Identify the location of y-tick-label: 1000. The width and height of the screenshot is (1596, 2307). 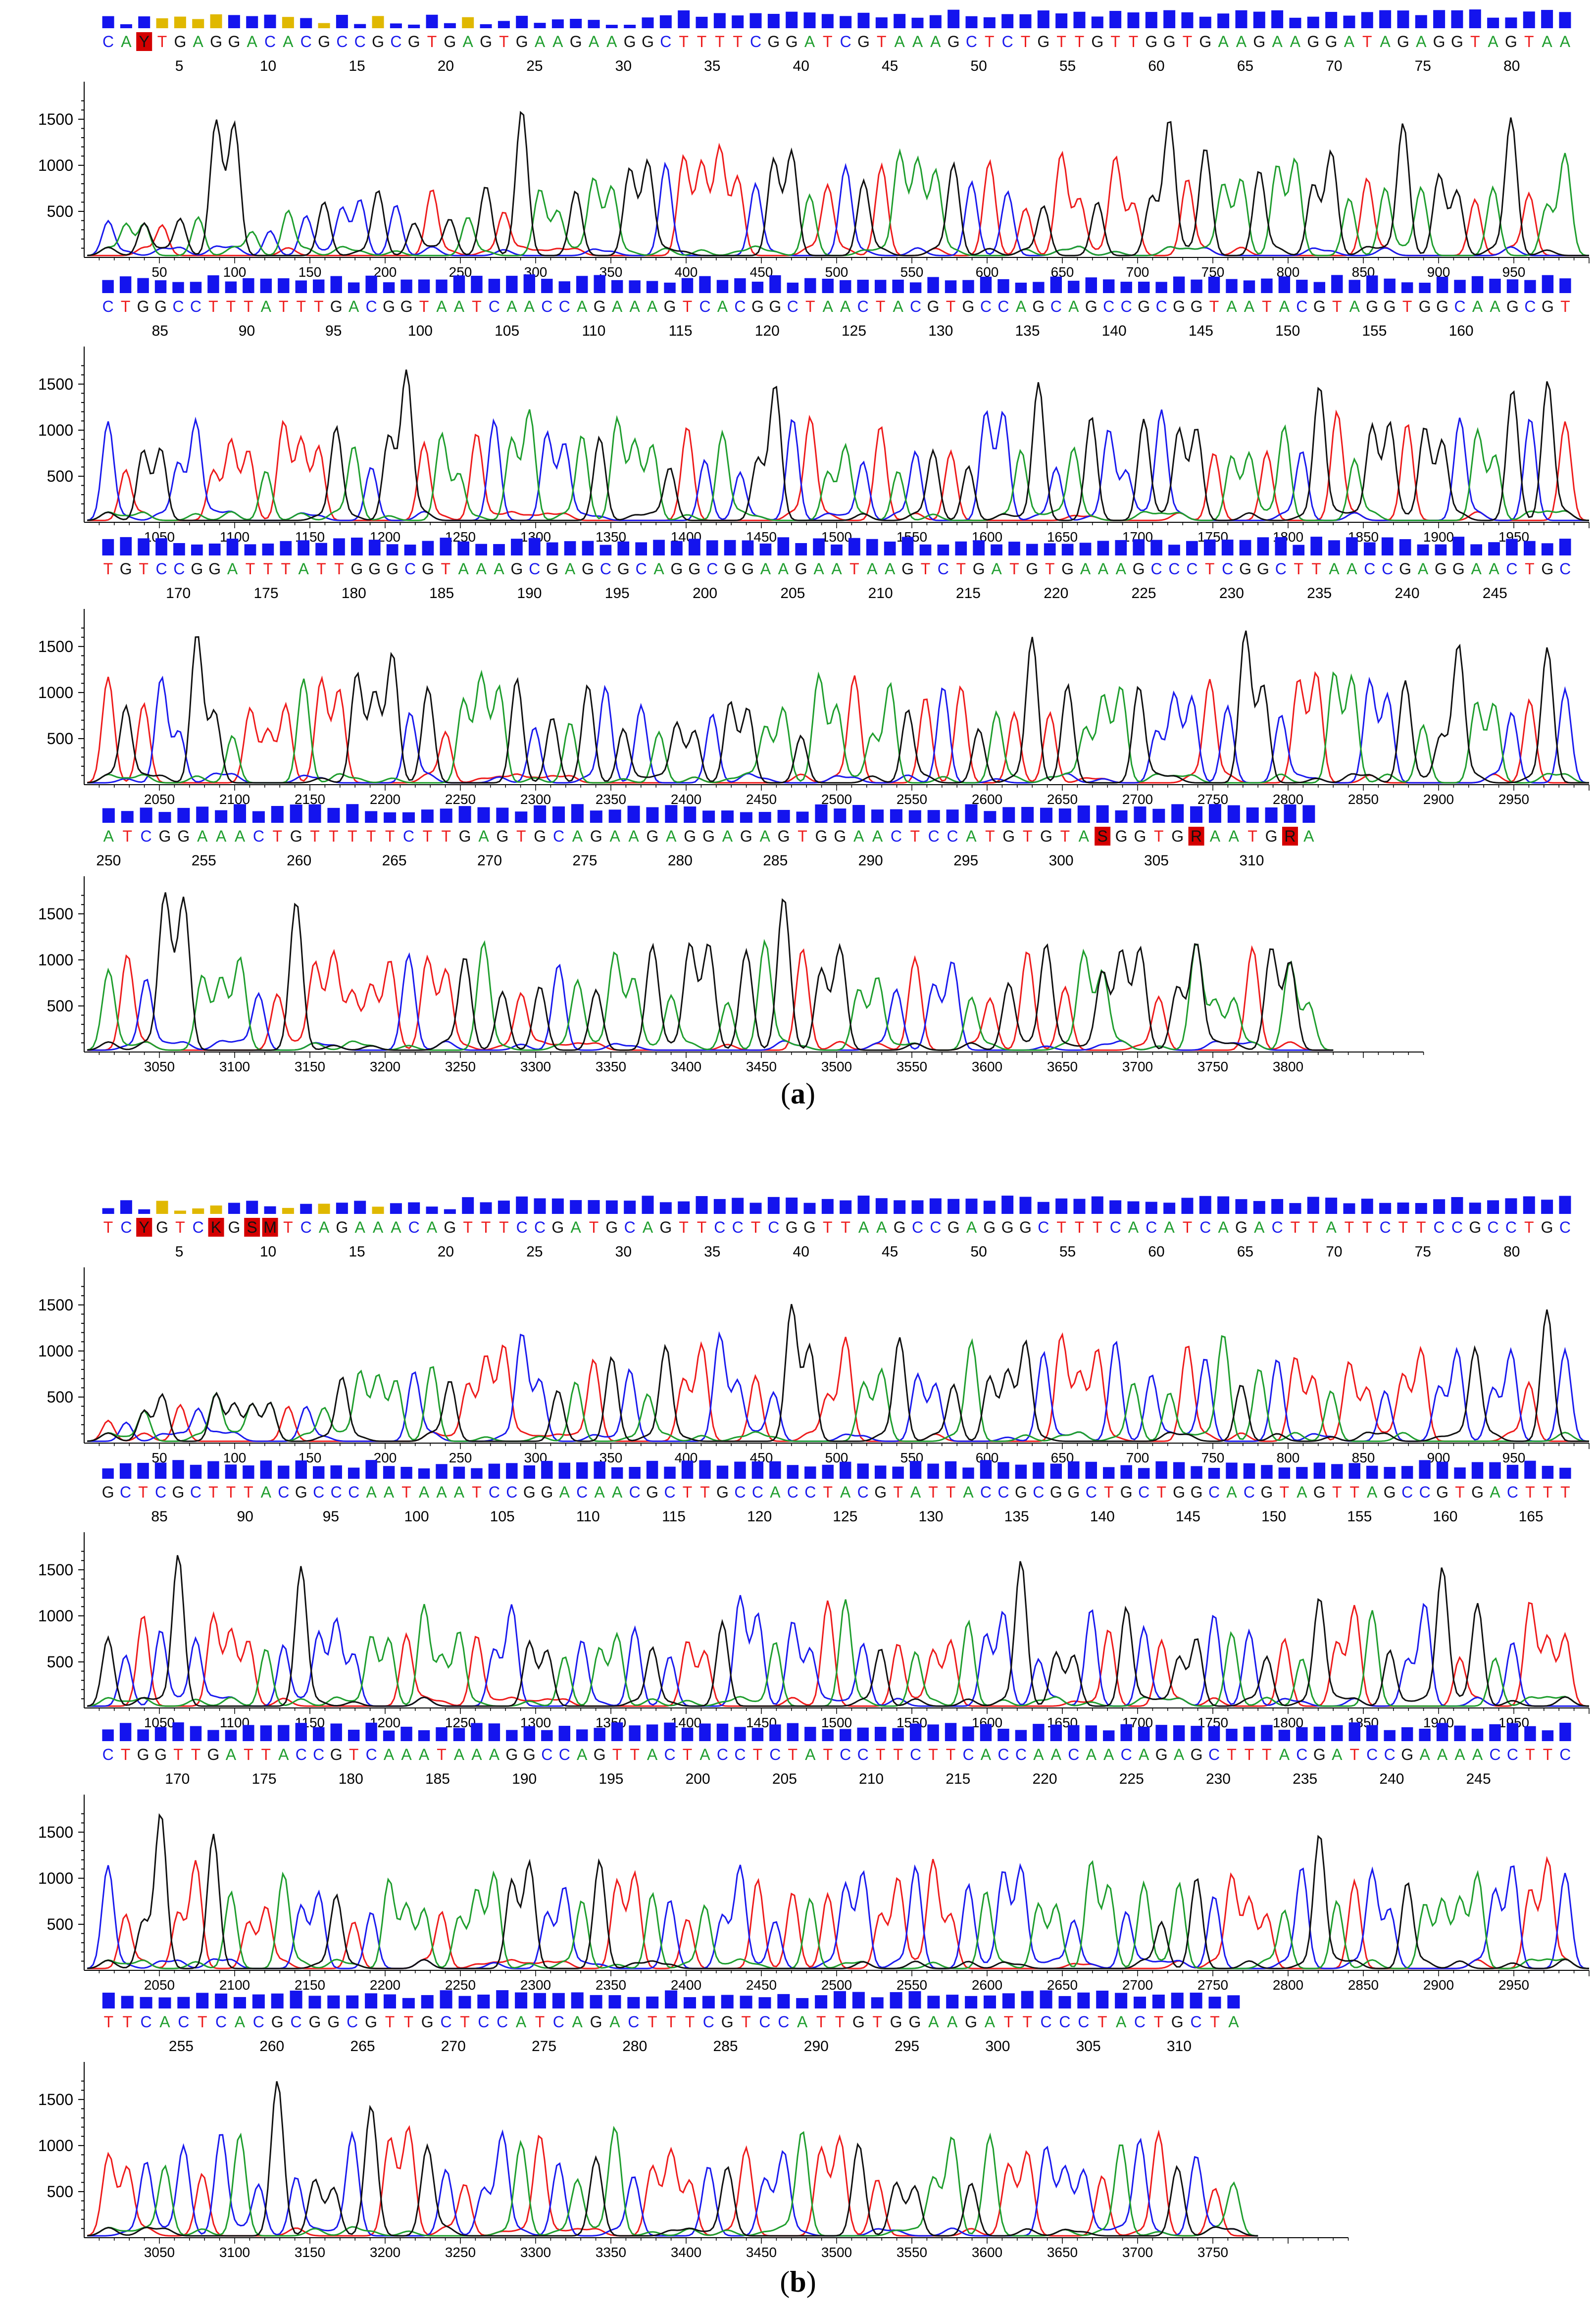
(55, 2146).